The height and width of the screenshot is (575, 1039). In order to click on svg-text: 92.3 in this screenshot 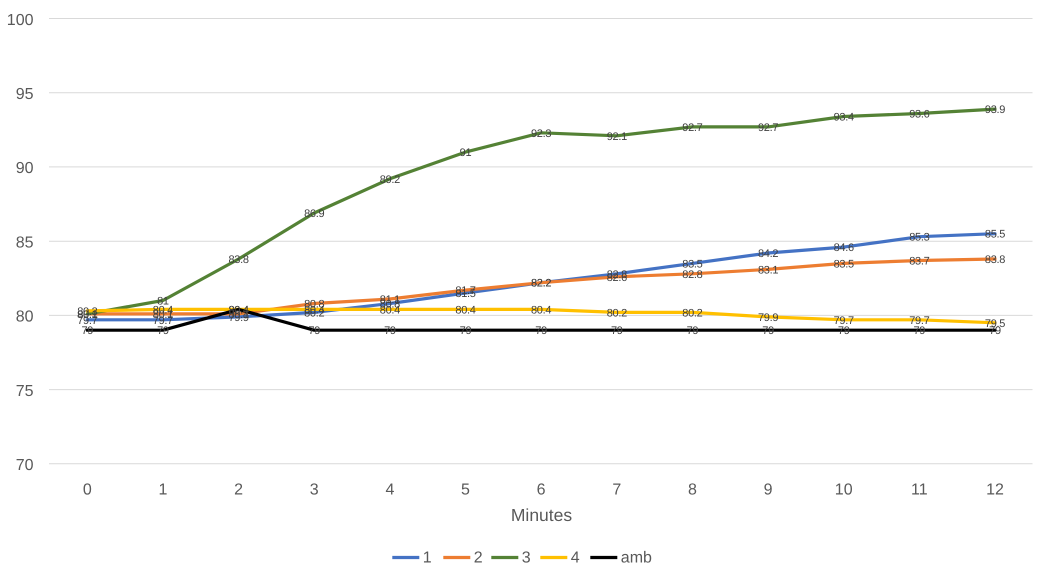, I will do `click(541, 134)`.